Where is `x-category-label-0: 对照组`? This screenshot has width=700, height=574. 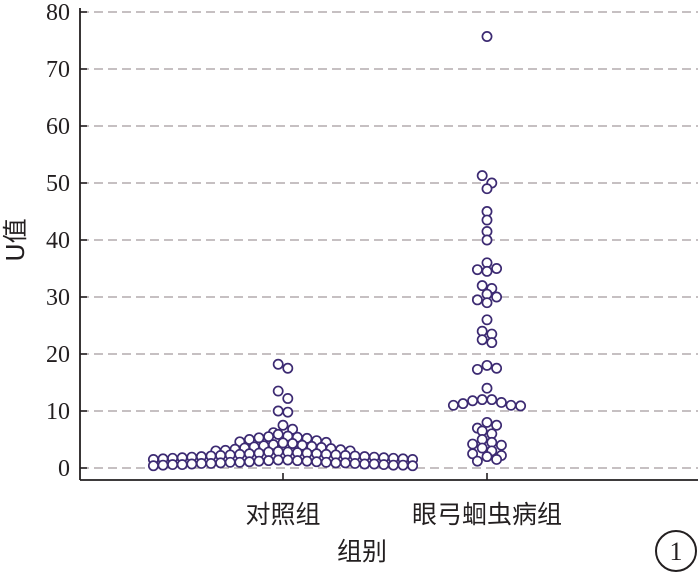
x-category-label-0: 对照组 is located at coordinates (282, 514).